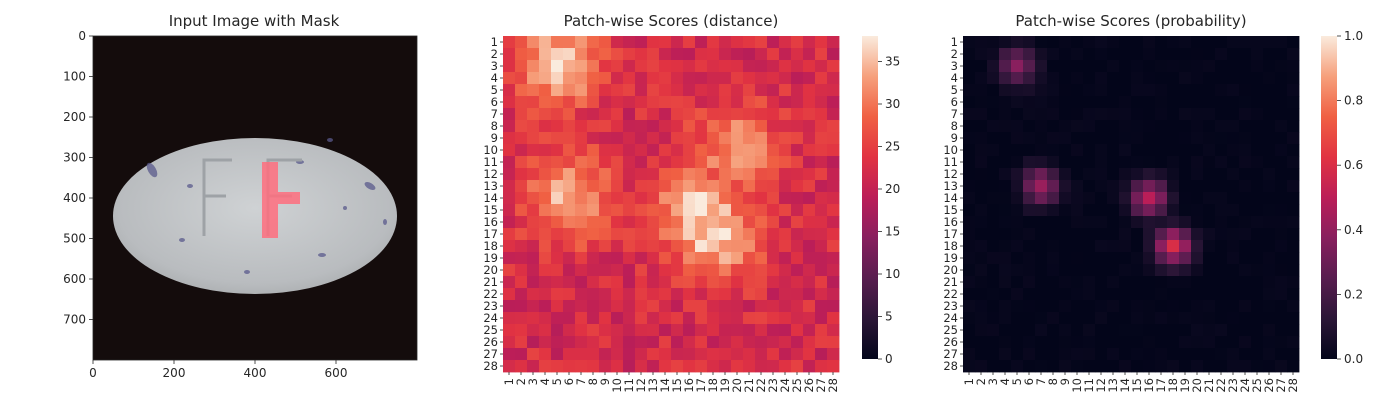  What do you see at coordinates (490, 318) in the screenshot?
I see `distance-y-tick-label: 24` at bounding box center [490, 318].